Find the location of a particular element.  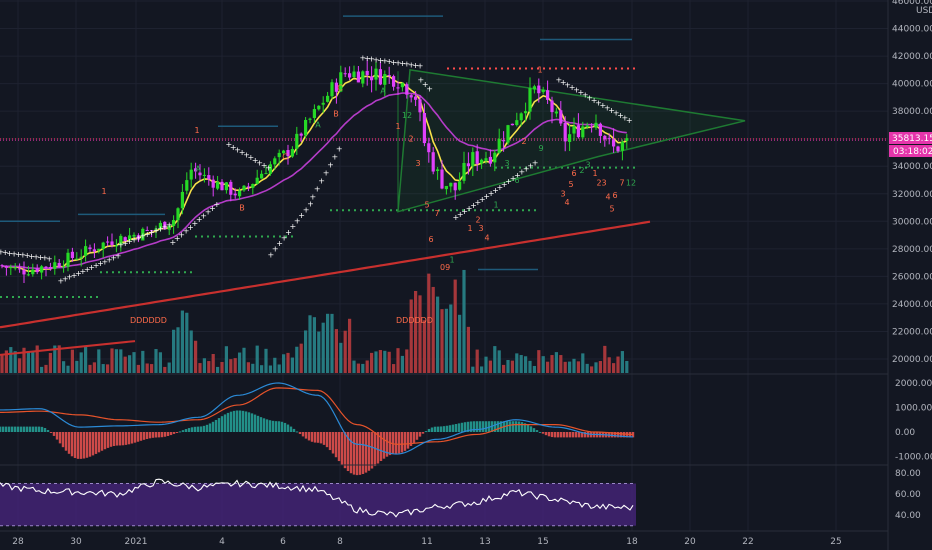

rsi-axis: 80.00 60.00 40.00 is located at coordinates (908, 495).